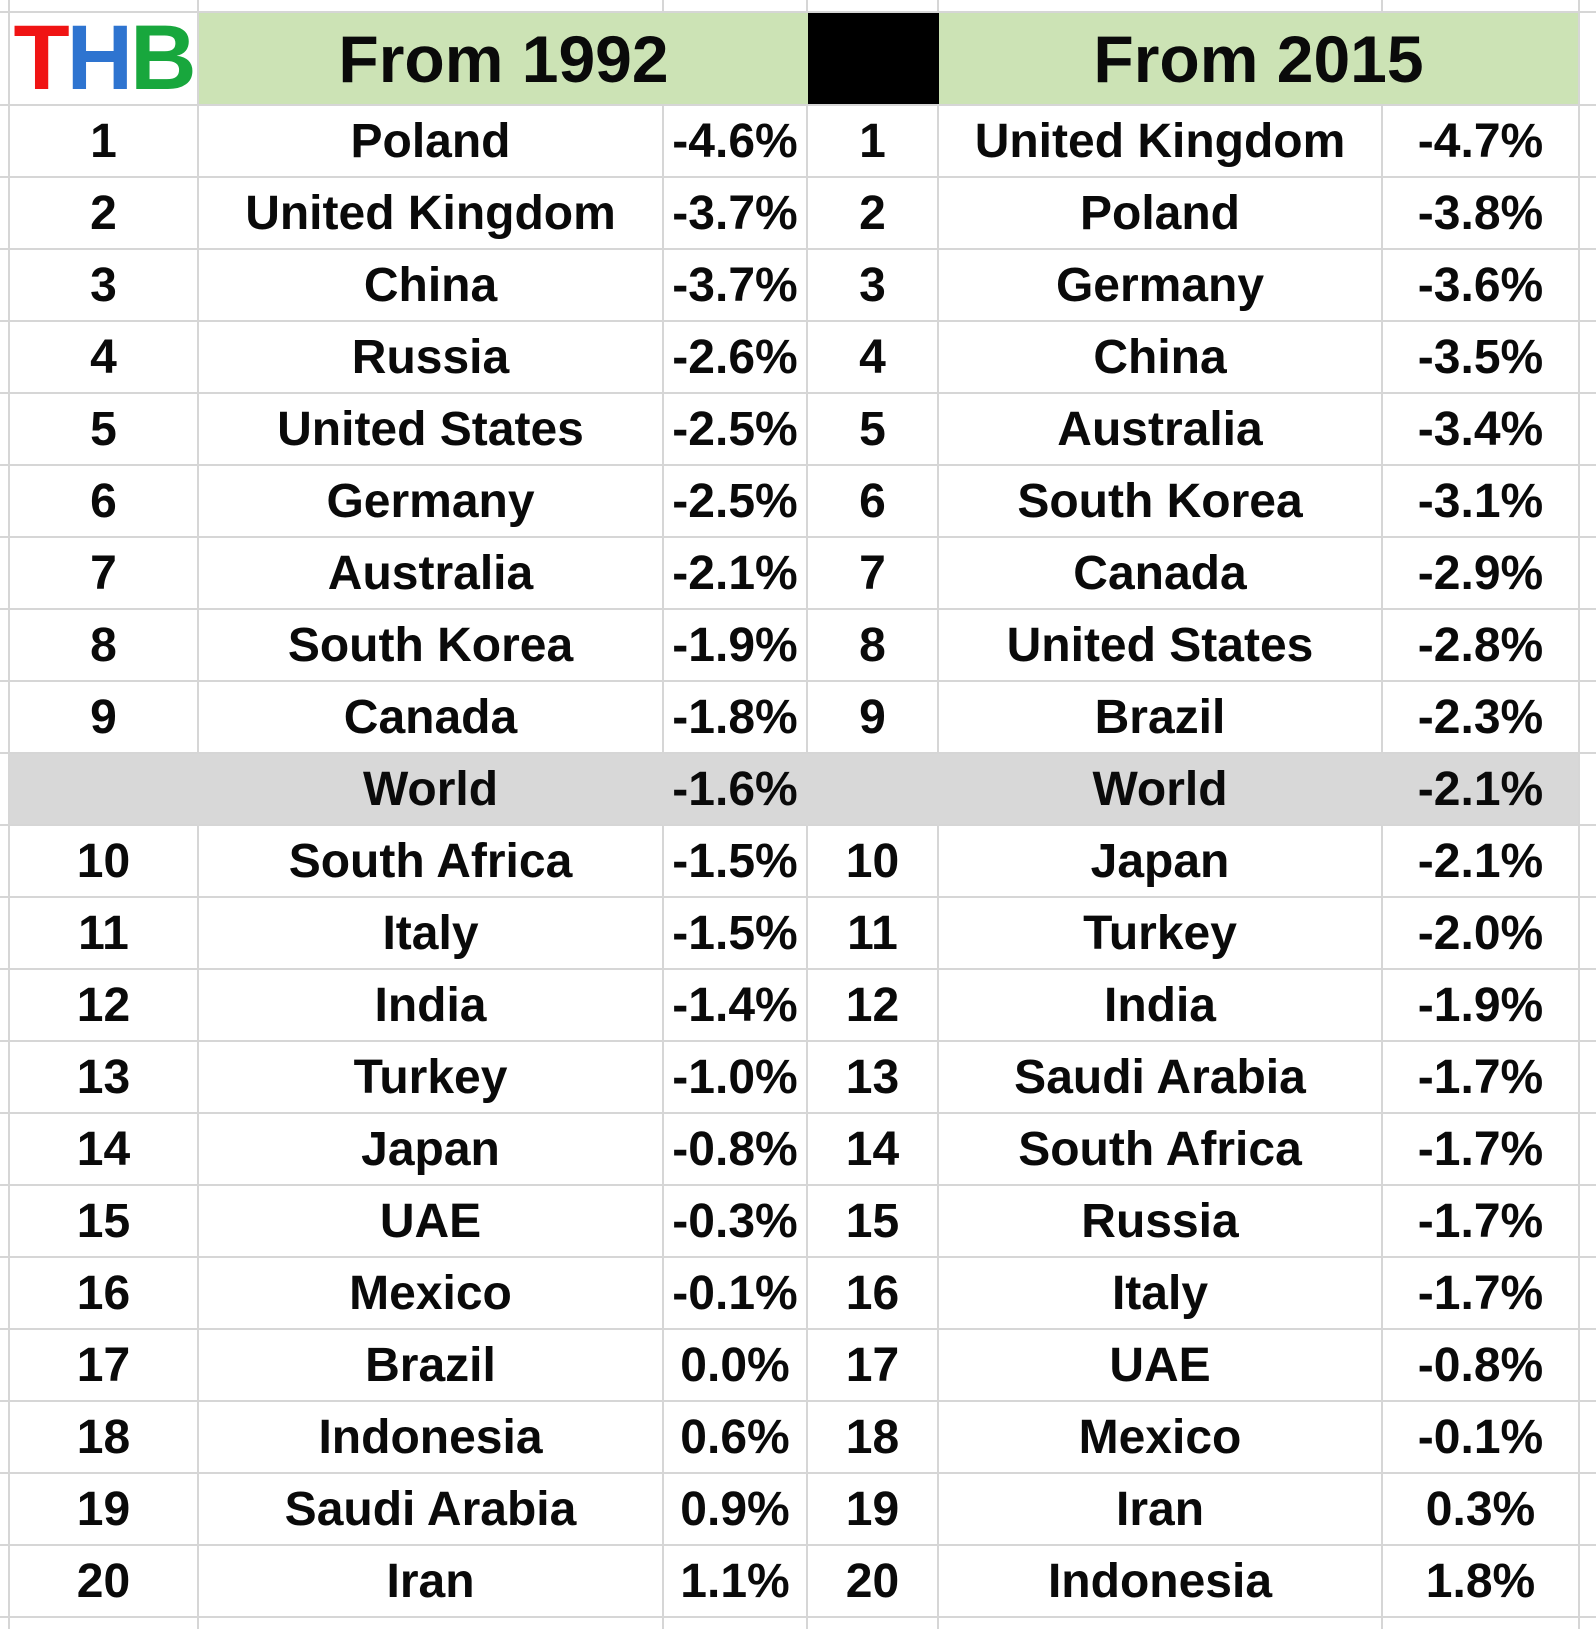  What do you see at coordinates (736, 790) in the screenshot?
I see `value-cell-1992: -1.6%` at bounding box center [736, 790].